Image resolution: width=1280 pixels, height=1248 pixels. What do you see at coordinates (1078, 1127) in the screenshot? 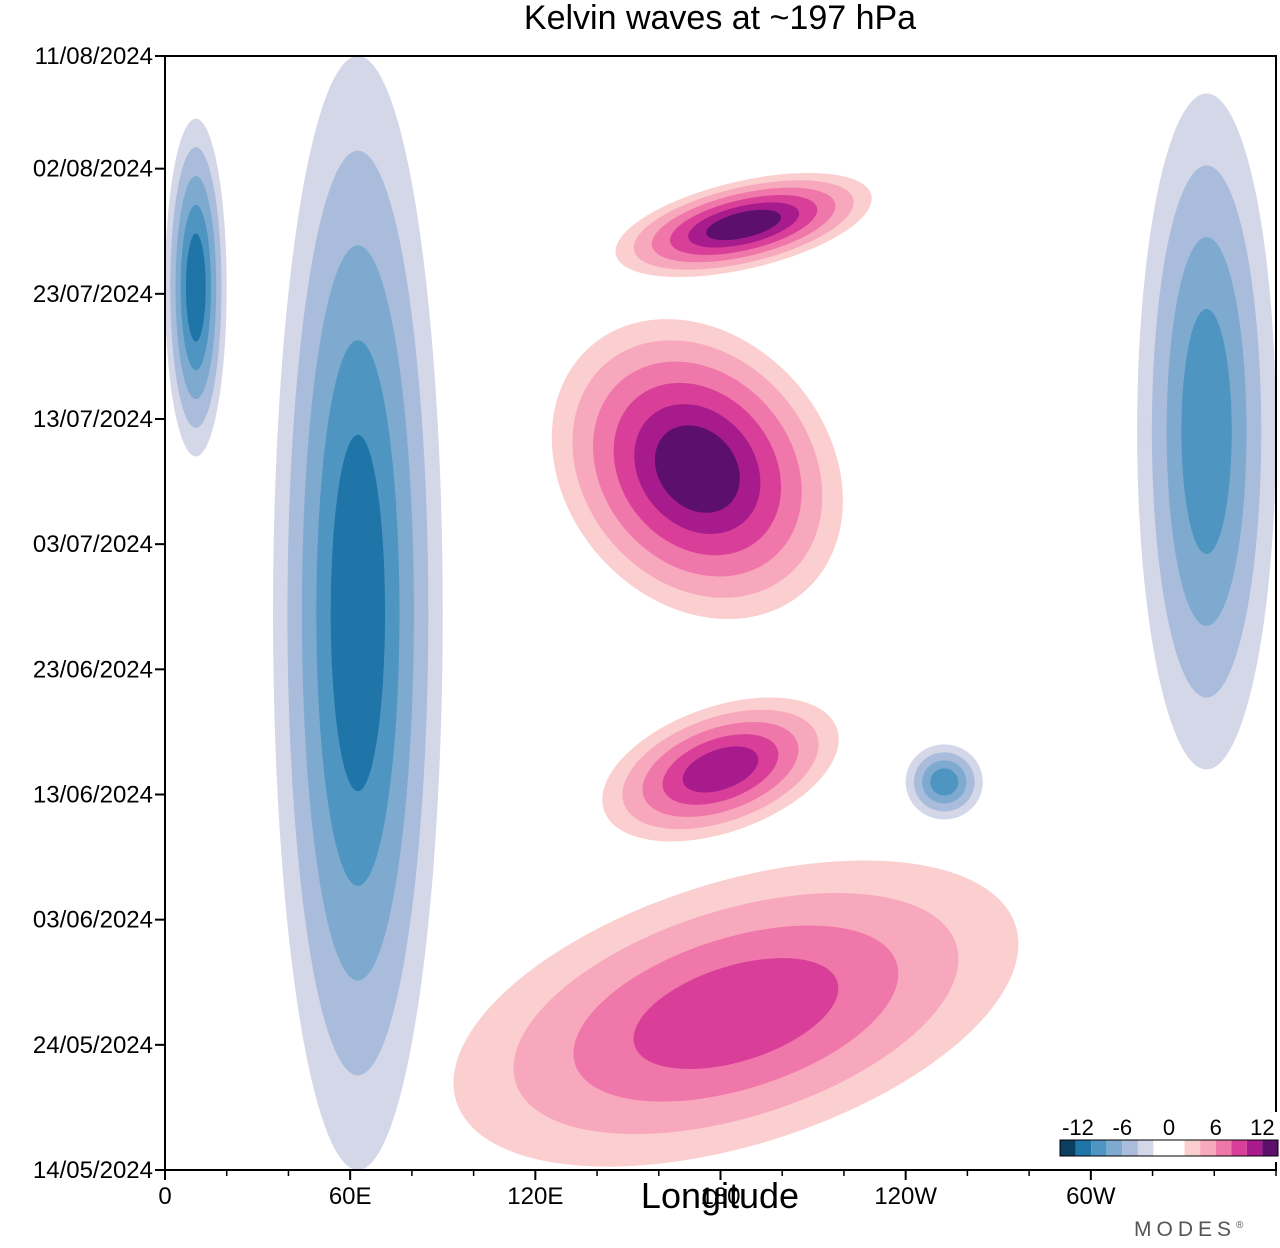
I see `colorbar-tick-label-0: -12` at bounding box center [1078, 1127].